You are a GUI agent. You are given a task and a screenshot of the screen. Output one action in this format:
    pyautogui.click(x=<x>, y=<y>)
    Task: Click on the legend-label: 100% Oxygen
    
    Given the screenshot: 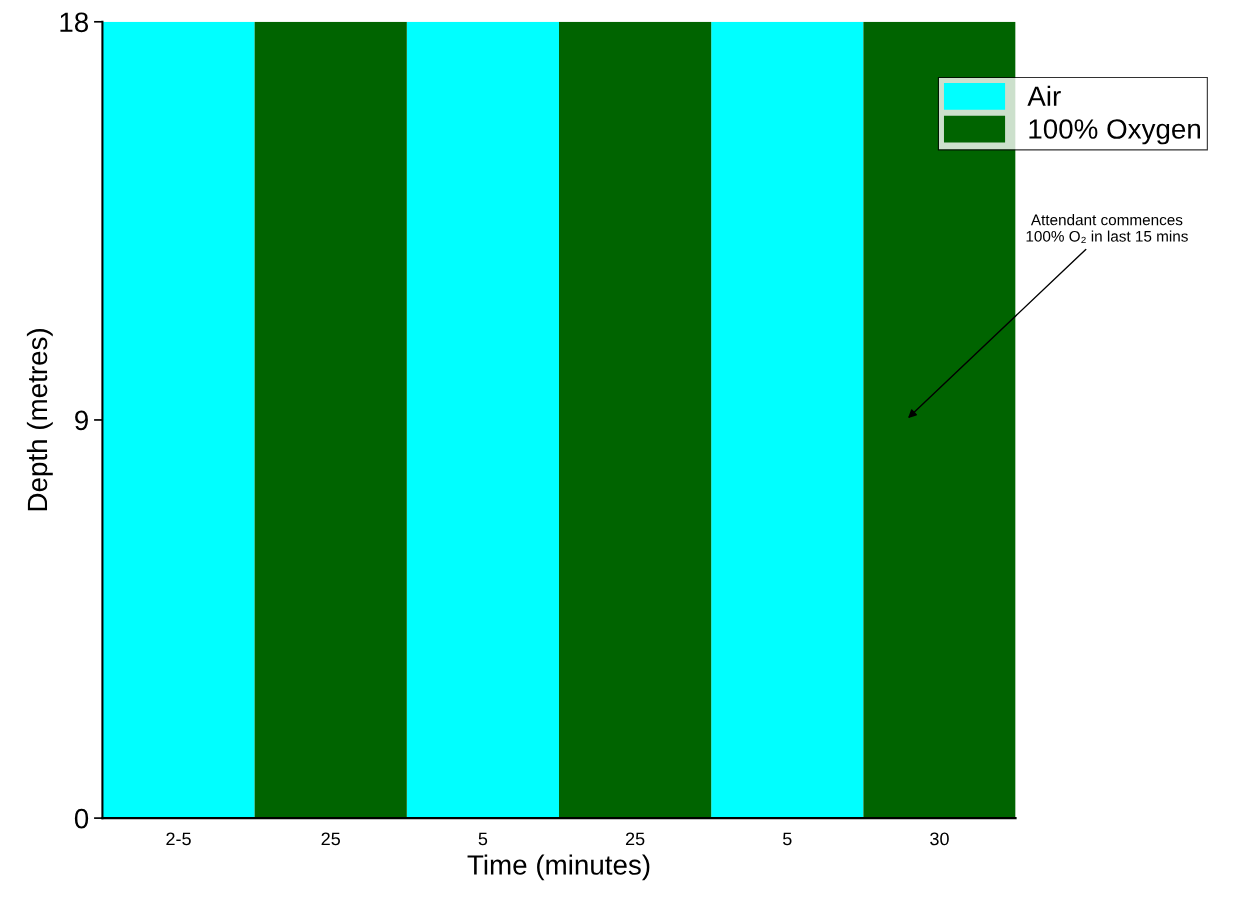 What is the action you would take?
    pyautogui.click(x=1114, y=132)
    